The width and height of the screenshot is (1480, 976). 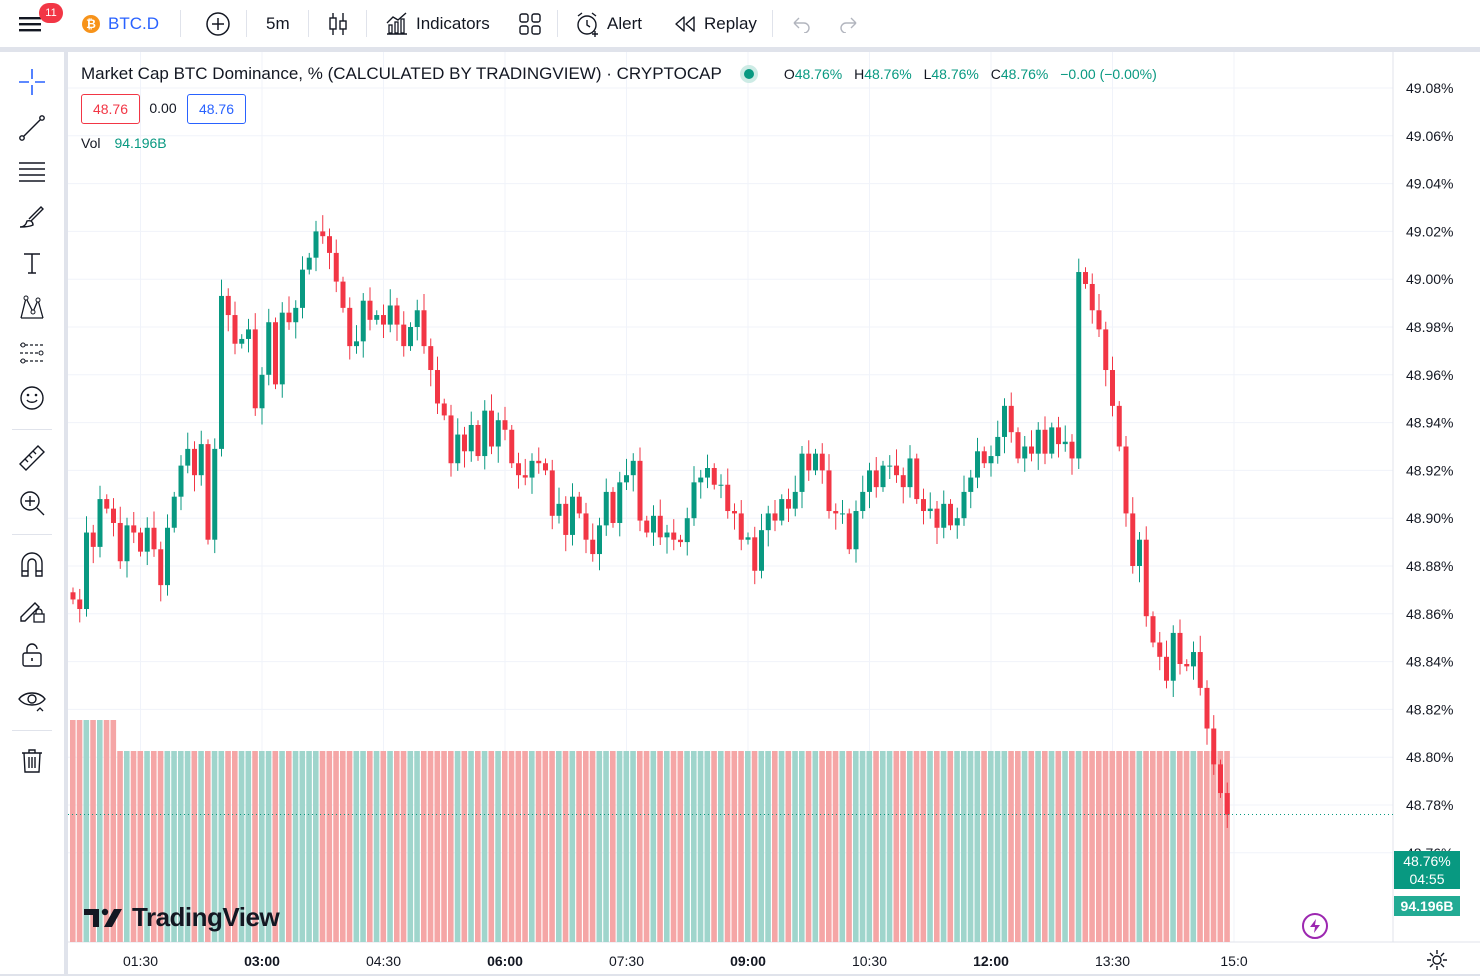 What do you see at coordinates (730, 23) in the screenshot?
I see `replay-label: Replay` at bounding box center [730, 23].